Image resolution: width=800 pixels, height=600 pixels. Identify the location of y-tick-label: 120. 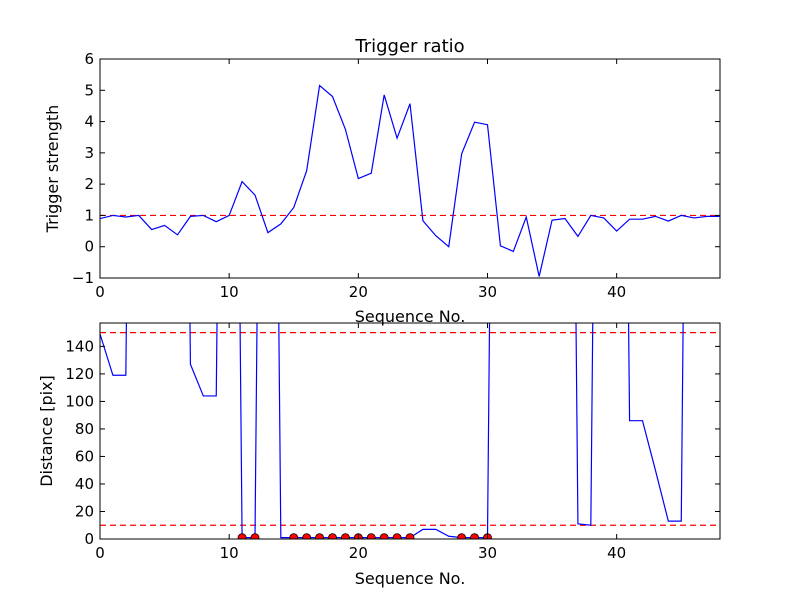
(79, 374).